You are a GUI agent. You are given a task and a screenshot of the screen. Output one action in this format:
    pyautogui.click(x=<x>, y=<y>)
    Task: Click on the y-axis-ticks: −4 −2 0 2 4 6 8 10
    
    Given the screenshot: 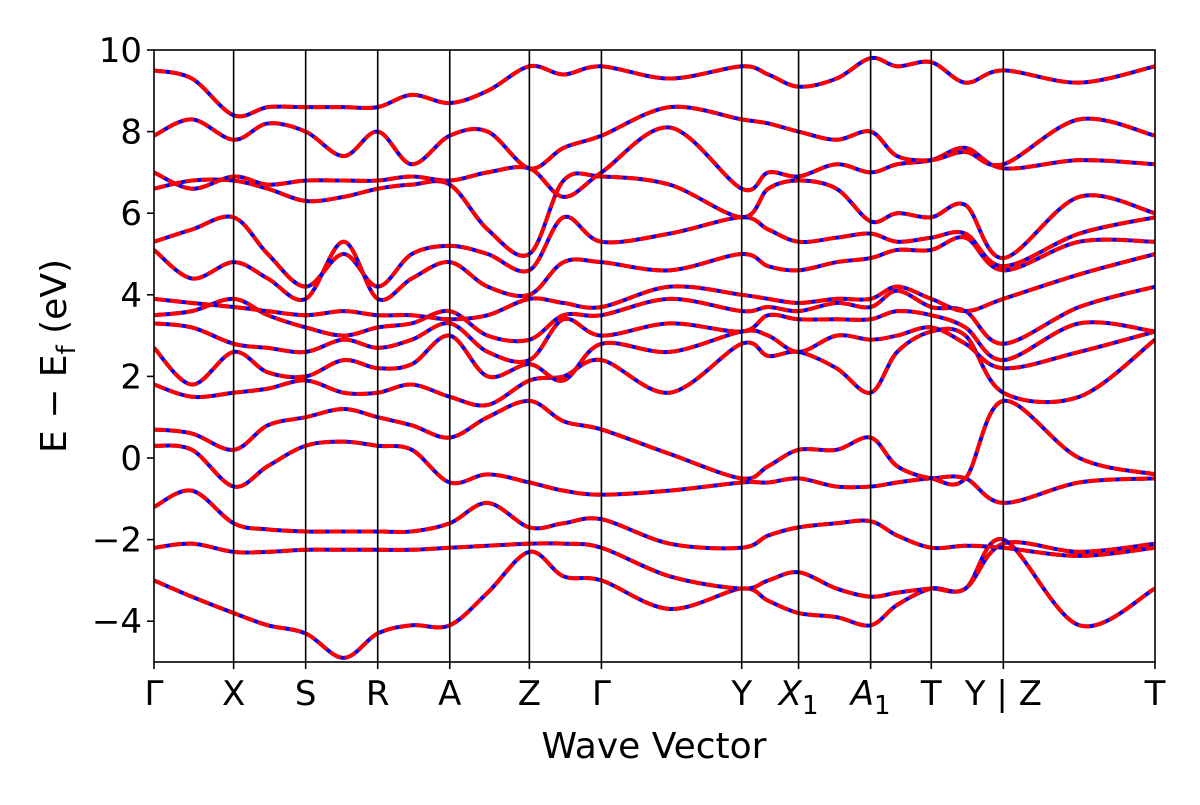 What is the action you would take?
    pyautogui.click(x=123, y=336)
    